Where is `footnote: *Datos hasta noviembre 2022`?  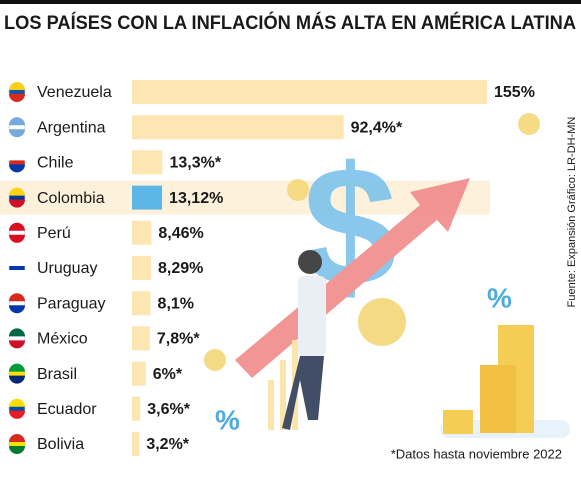 footnote: *Datos hasta noviembre 2022 is located at coordinates (476, 453).